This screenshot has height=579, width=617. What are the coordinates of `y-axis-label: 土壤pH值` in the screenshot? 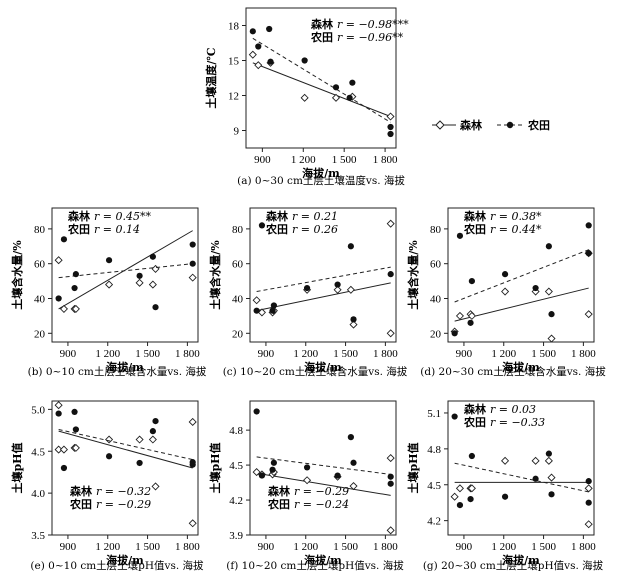 It's located at (17, 467).